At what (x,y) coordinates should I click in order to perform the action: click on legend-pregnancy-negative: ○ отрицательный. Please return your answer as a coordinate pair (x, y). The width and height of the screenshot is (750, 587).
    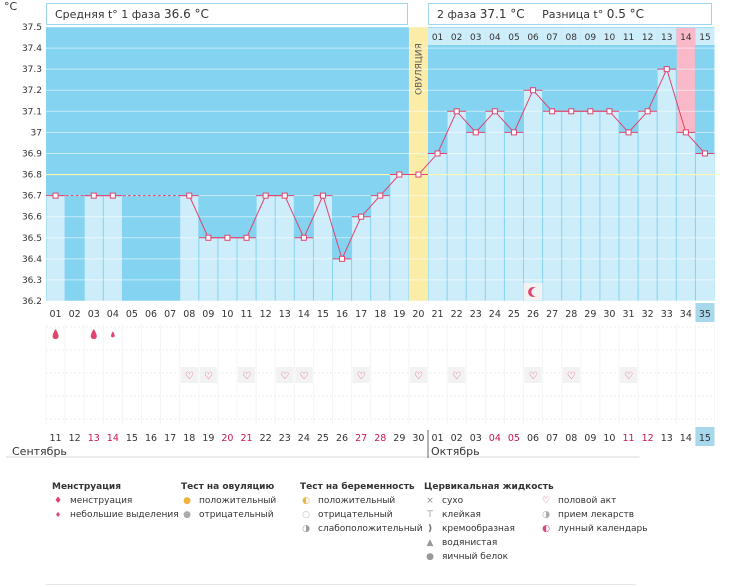
    Looking at the image, I should click on (346, 515).